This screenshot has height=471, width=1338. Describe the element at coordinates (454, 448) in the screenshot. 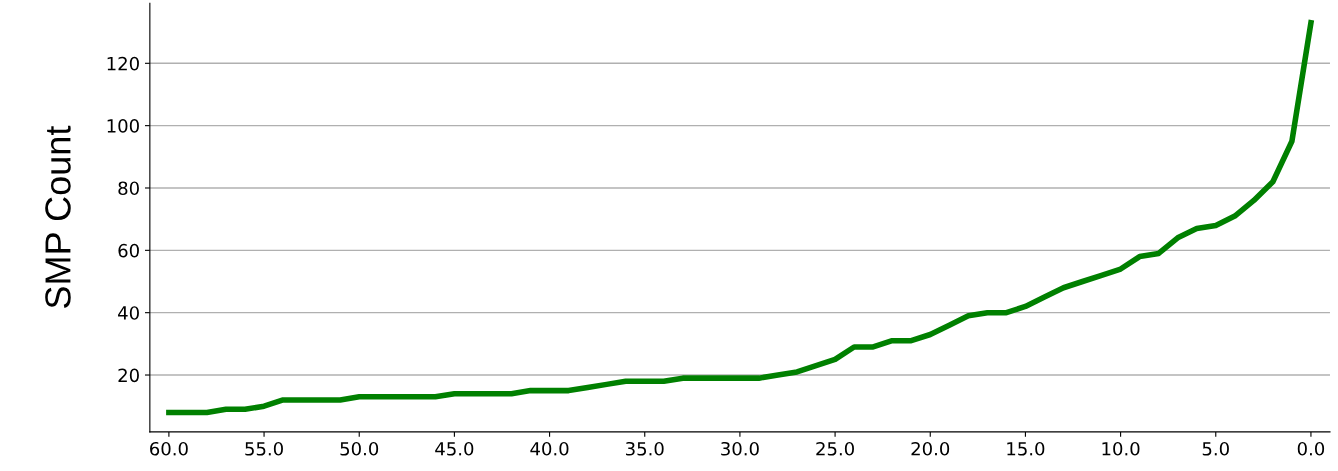

I see `x-tick-label: 45.0` at that location.